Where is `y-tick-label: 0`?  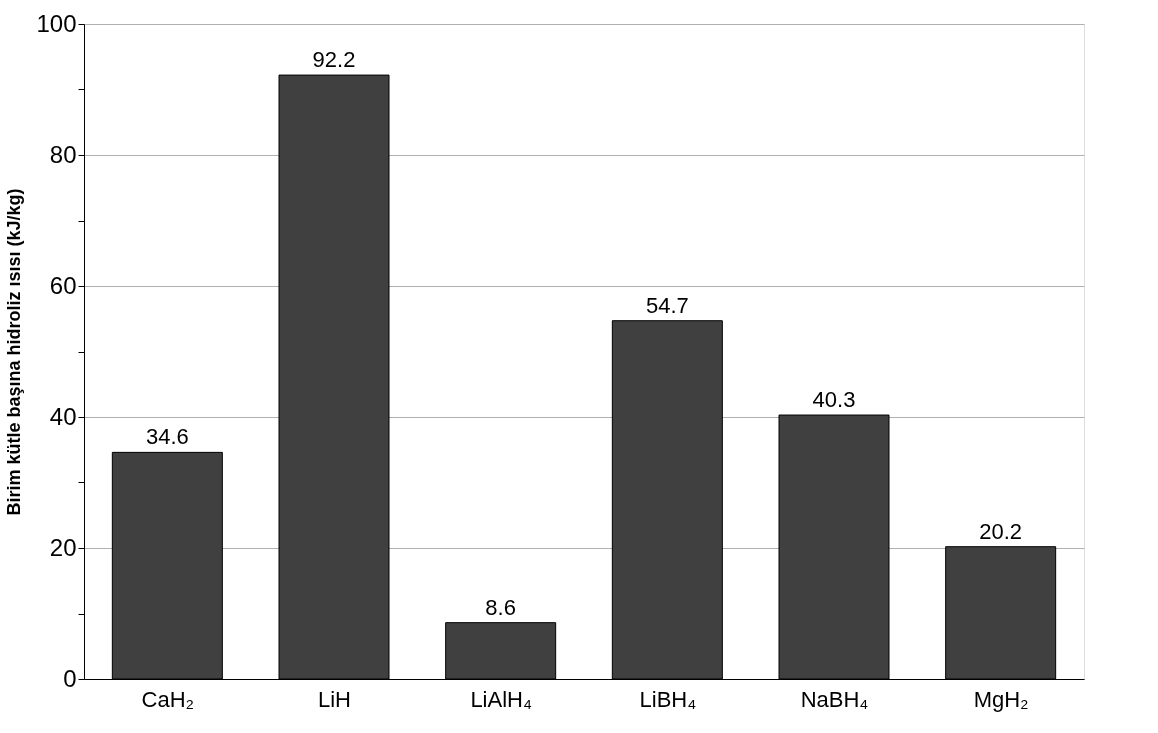 y-tick-label: 0 is located at coordinates (70, 678).